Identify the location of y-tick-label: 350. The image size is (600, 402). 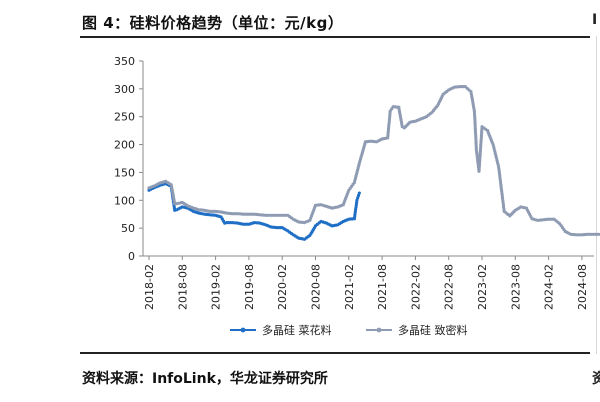
(124, 61).